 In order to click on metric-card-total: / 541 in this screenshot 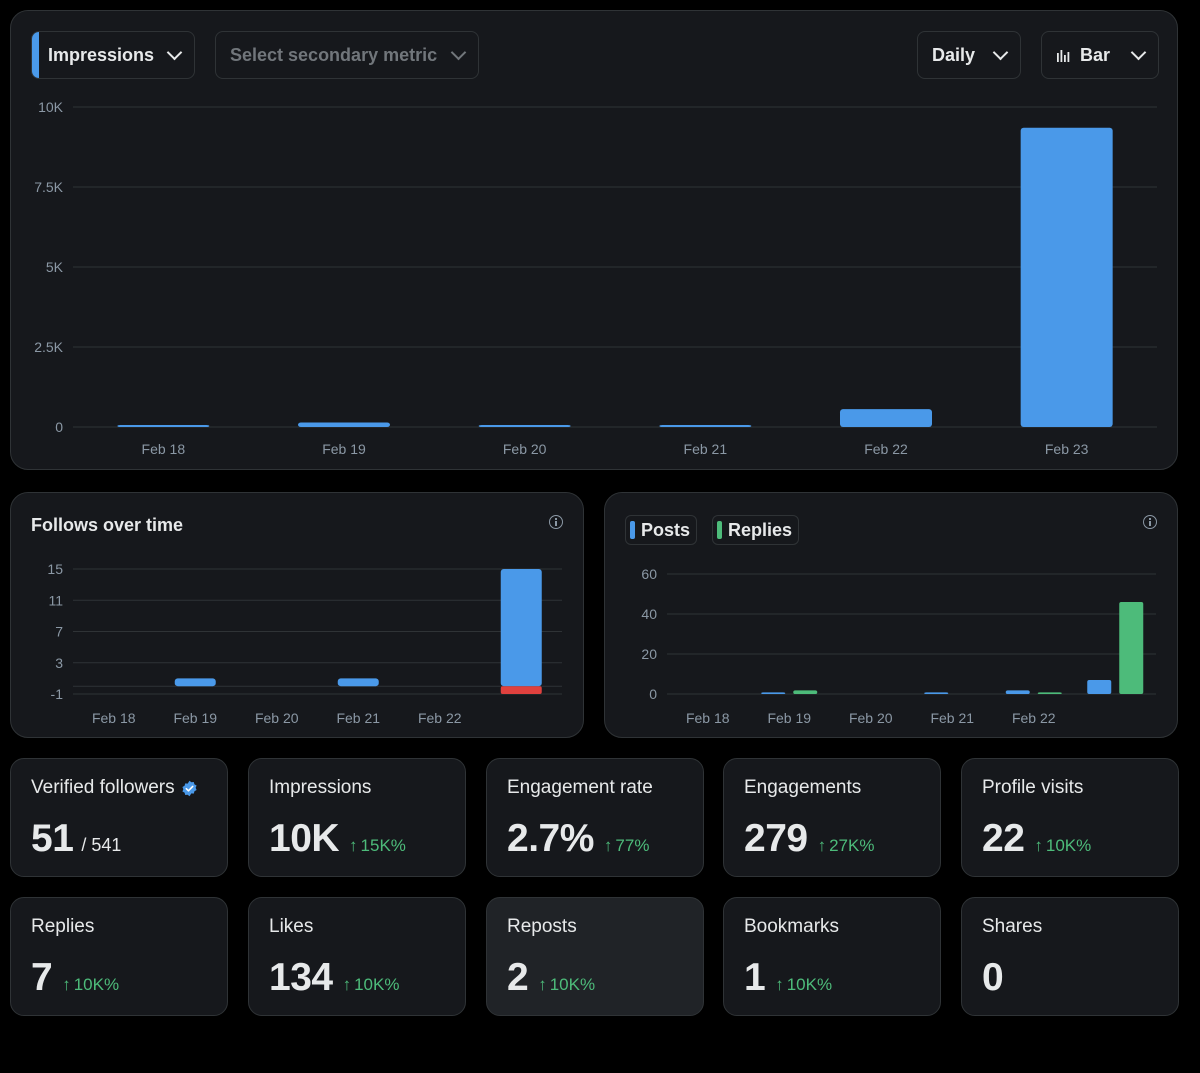, I will do `click(101, 845)`.